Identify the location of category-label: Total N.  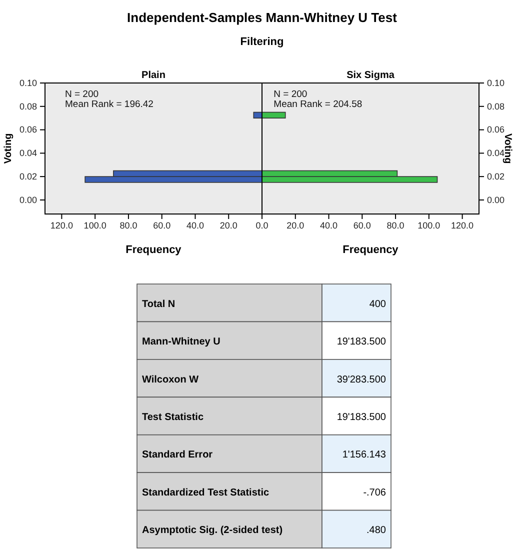
(159, 304).